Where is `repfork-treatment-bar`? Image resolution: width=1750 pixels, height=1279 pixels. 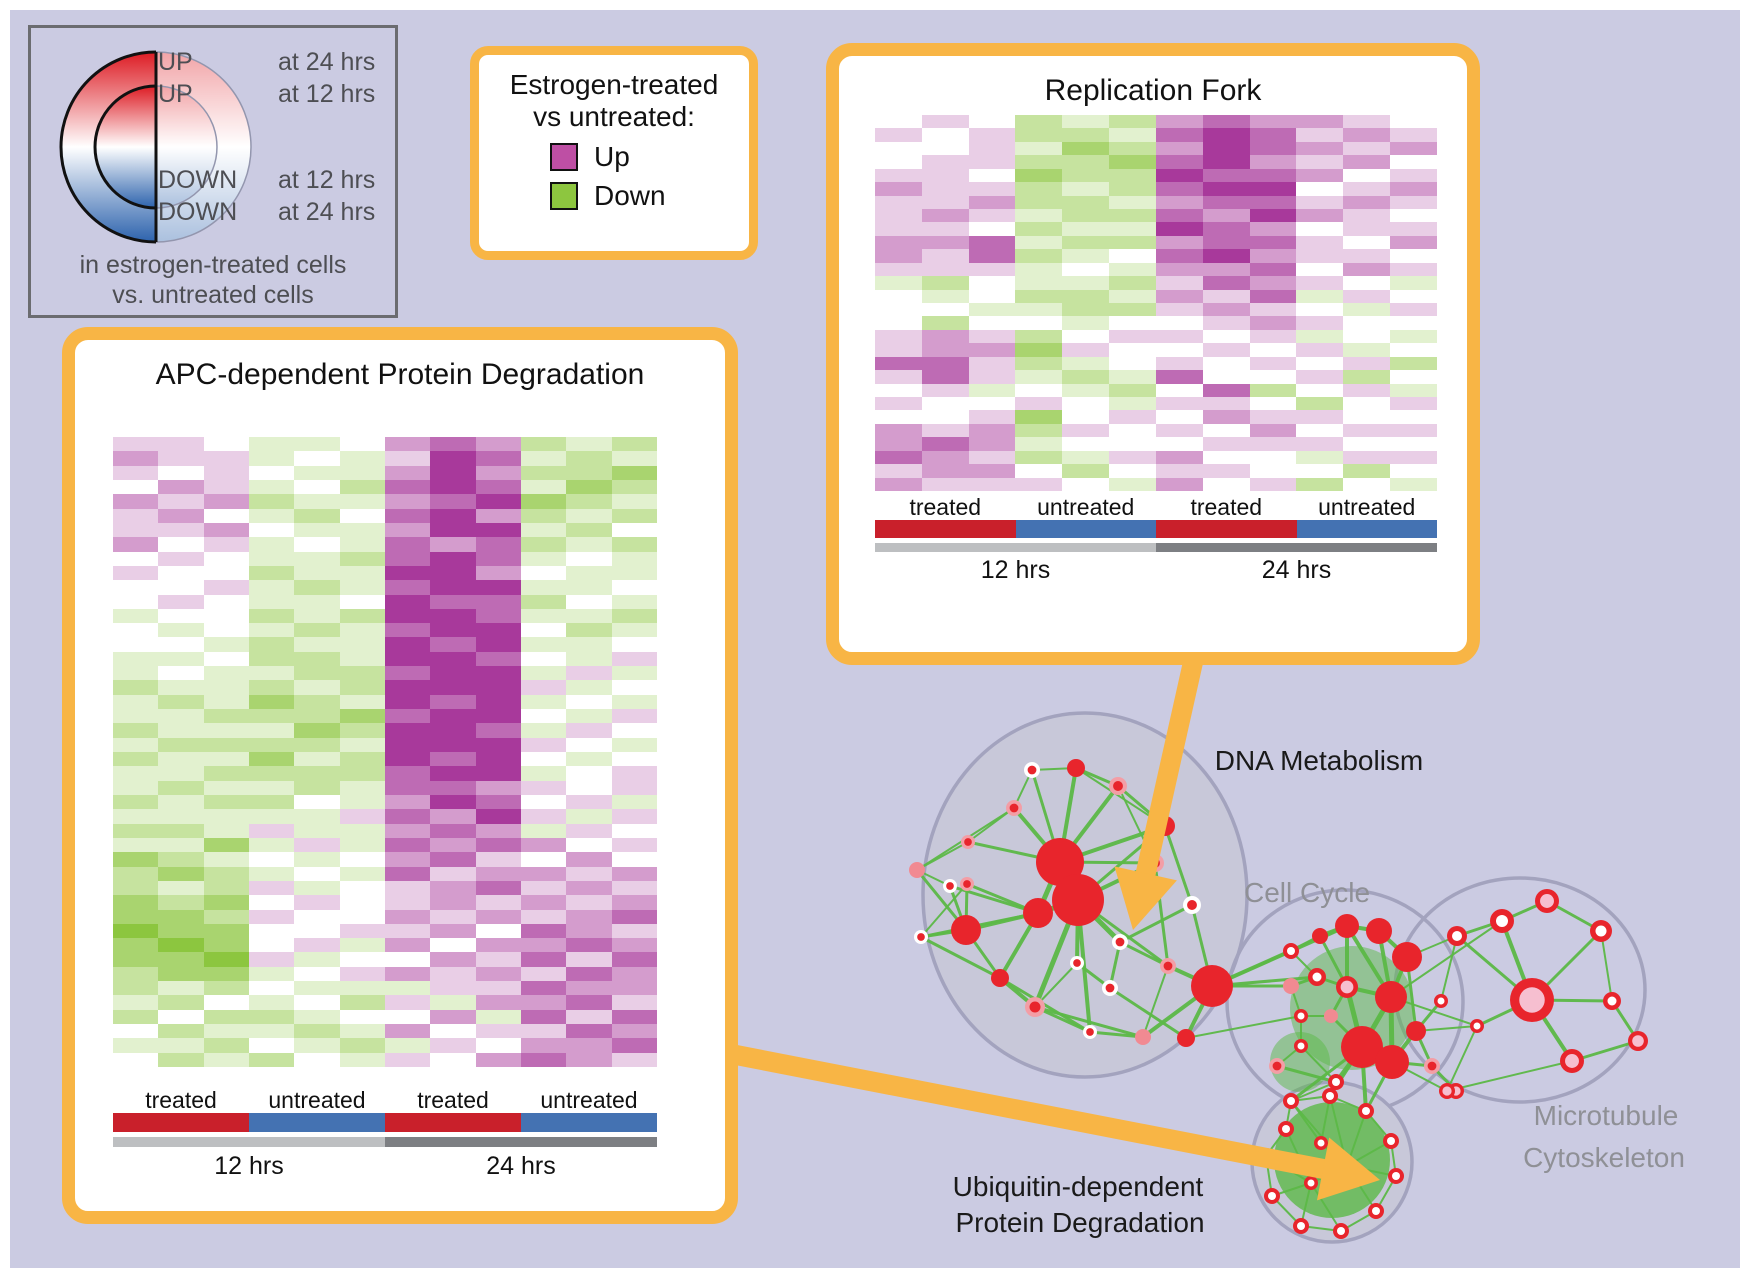 repfork-treatment-bar is located at coordinates (1156, 529).